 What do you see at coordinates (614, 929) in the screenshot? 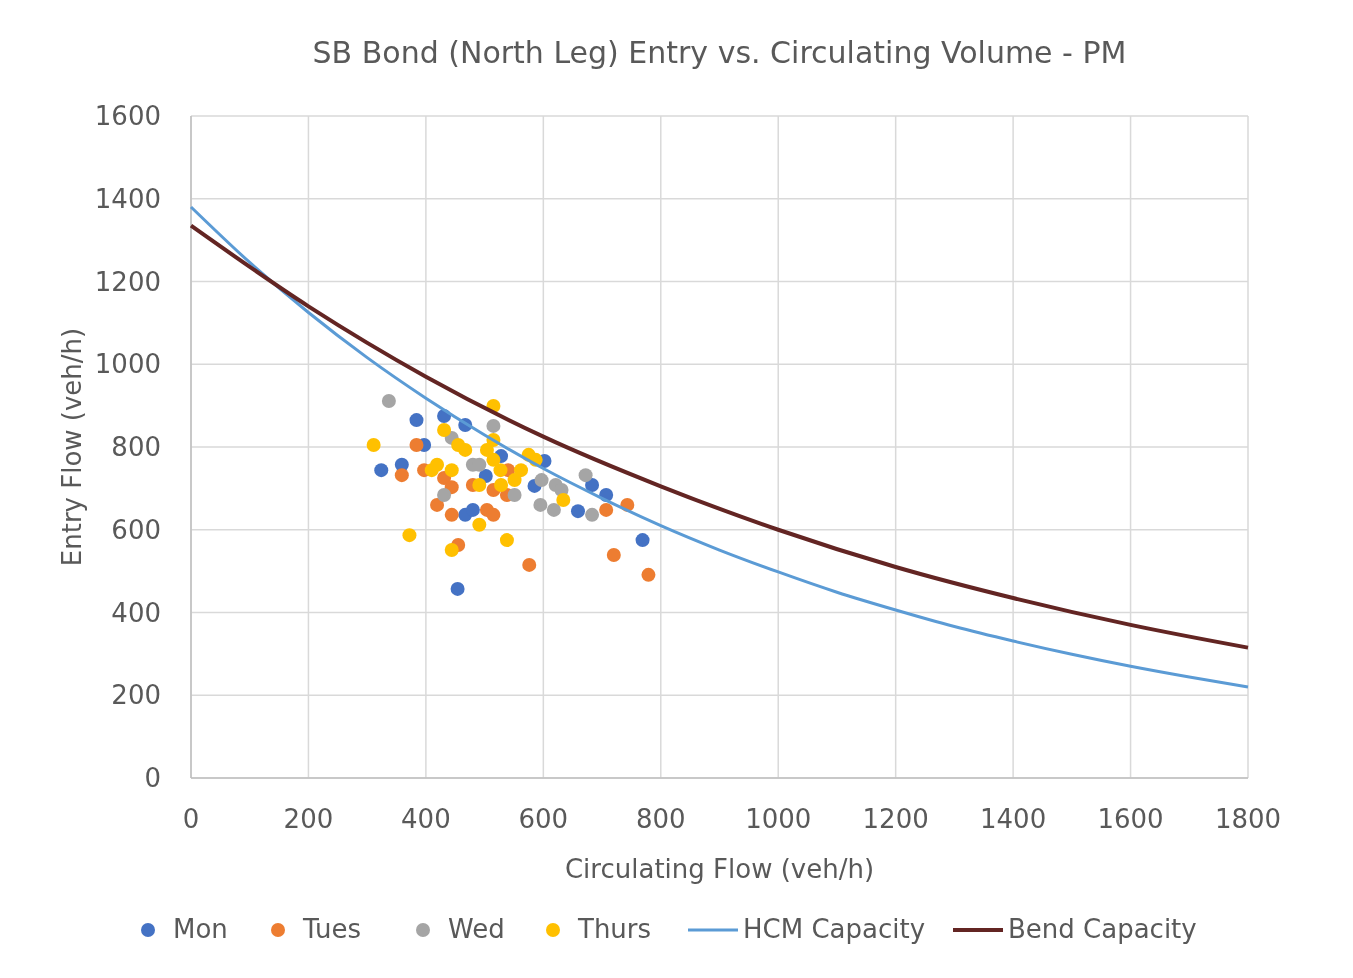
I see `legend-label: Thurs` at bounding box center [614, 929].